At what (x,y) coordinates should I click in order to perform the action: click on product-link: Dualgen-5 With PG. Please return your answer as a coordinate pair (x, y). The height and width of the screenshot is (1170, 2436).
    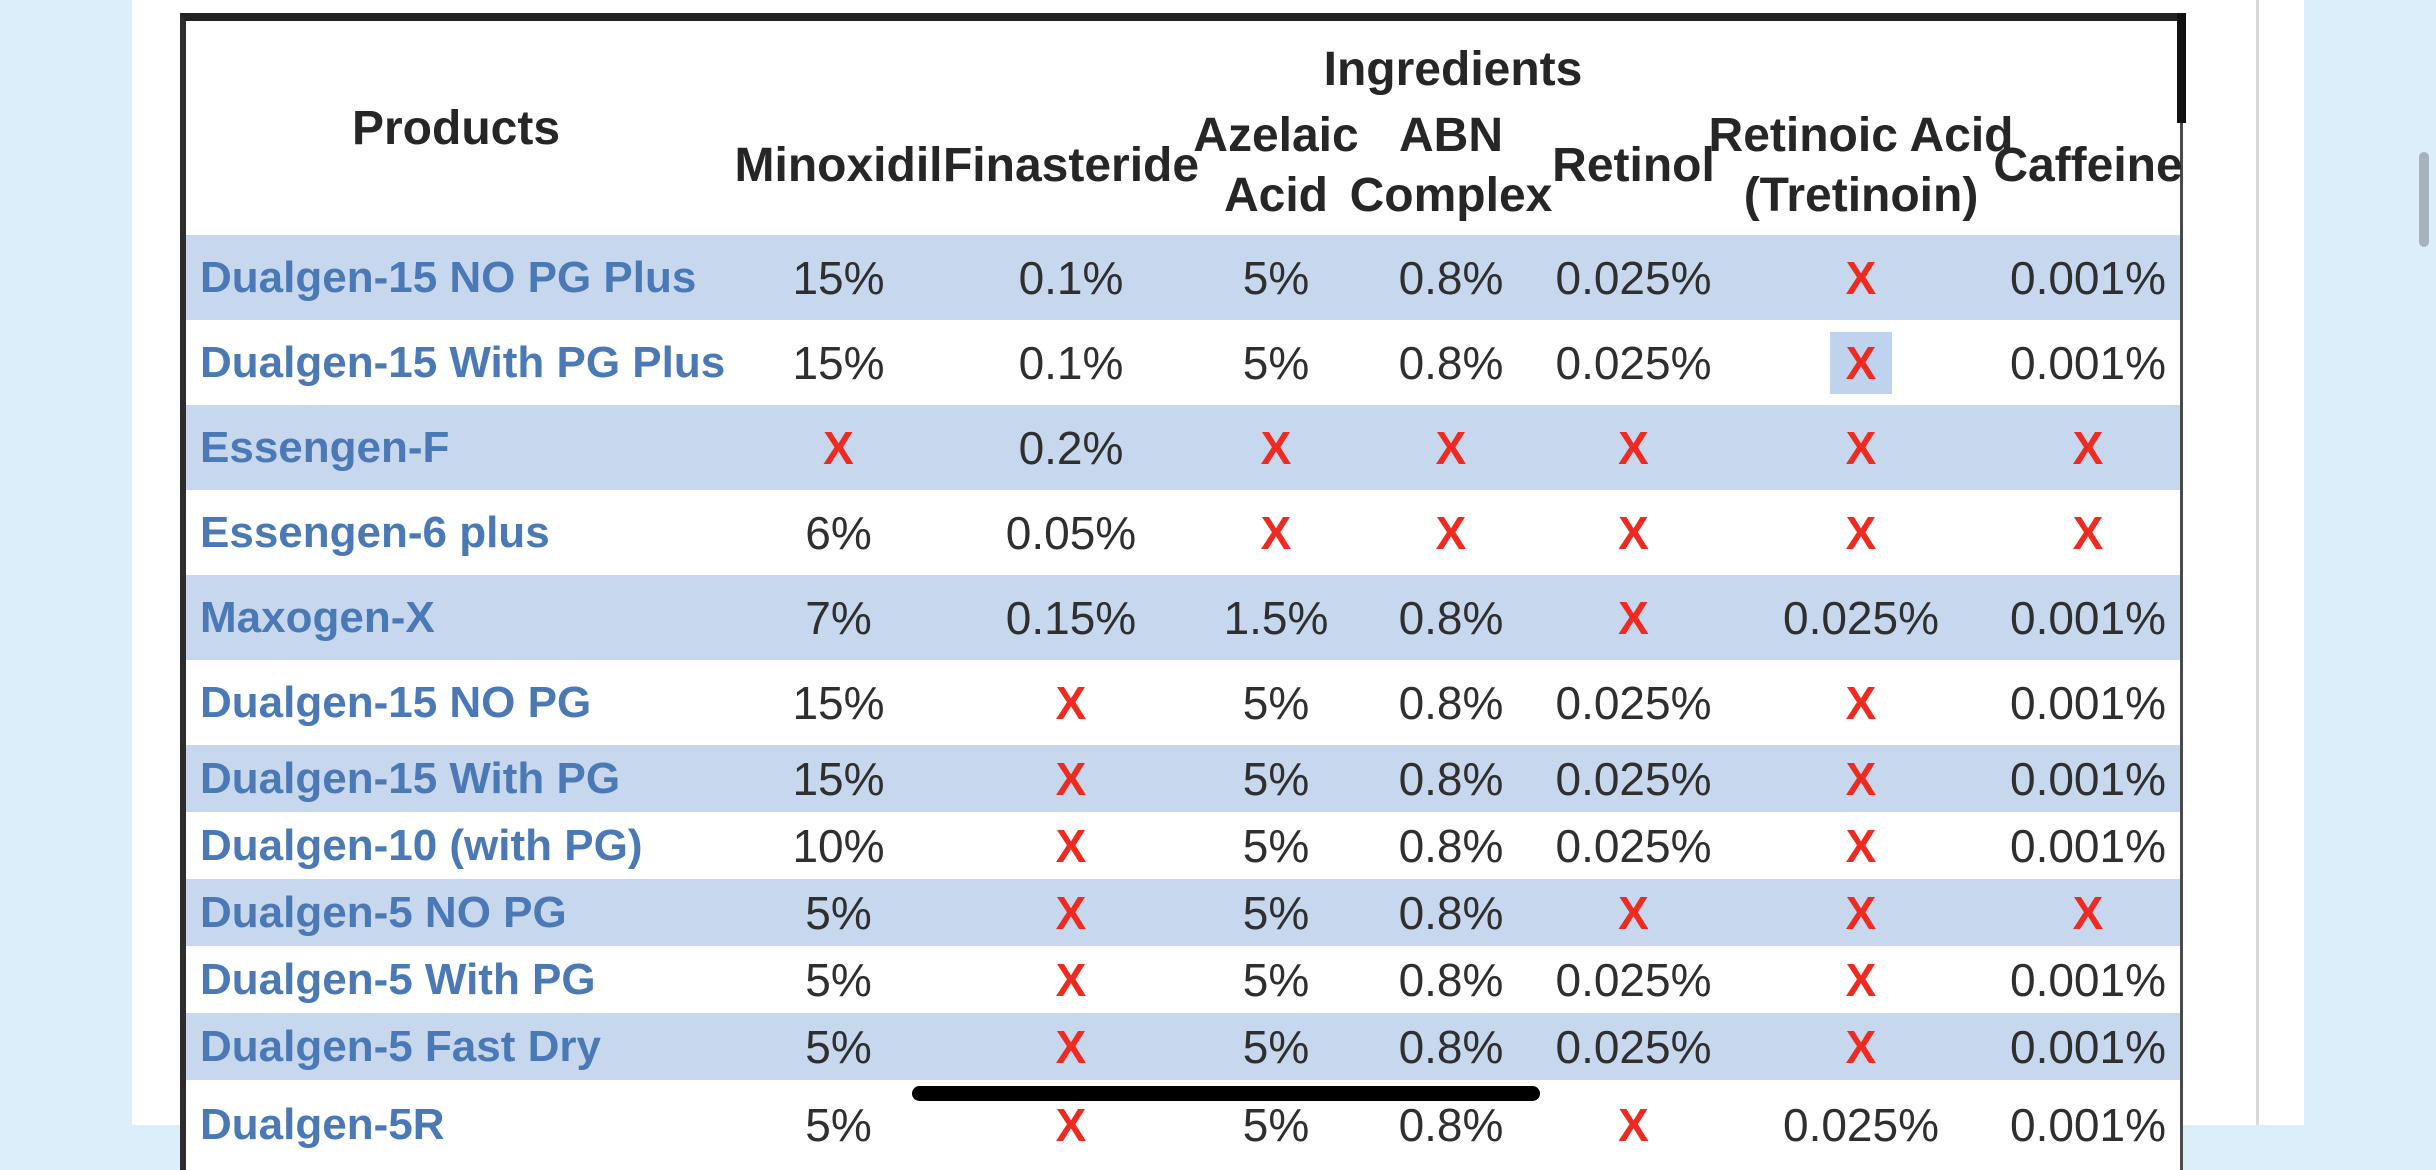
    Looking at the image, I should click on (398, 979).